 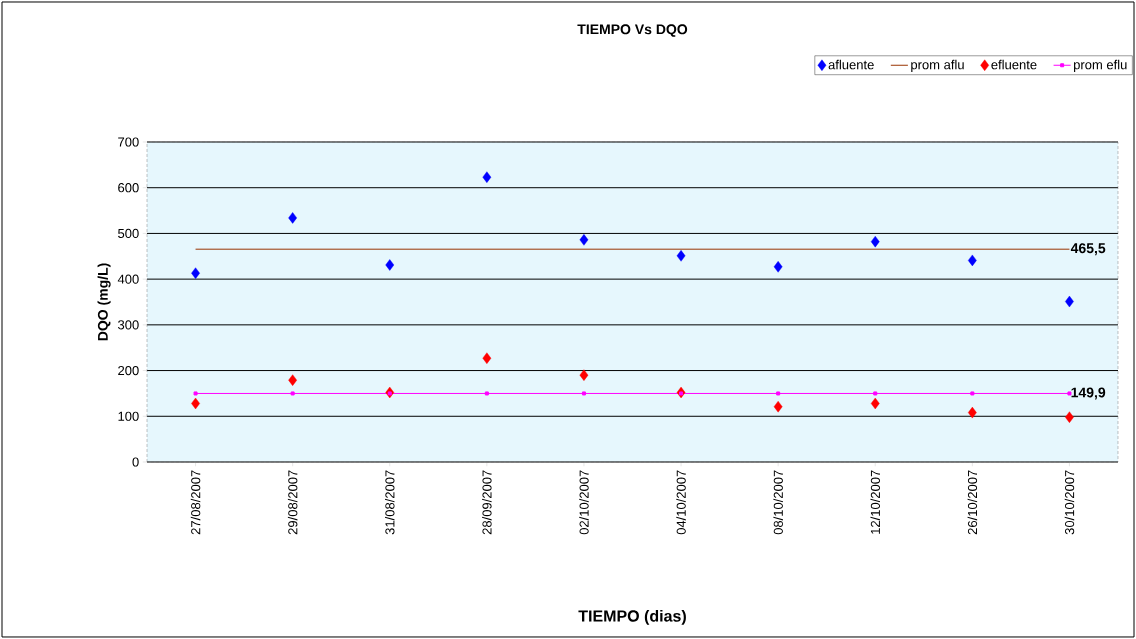 What do you see at coordinates (632, 617) in the screenshot?
I see `x-axis-title: TIEMPO (dias)` at bounding box center [632, 617].